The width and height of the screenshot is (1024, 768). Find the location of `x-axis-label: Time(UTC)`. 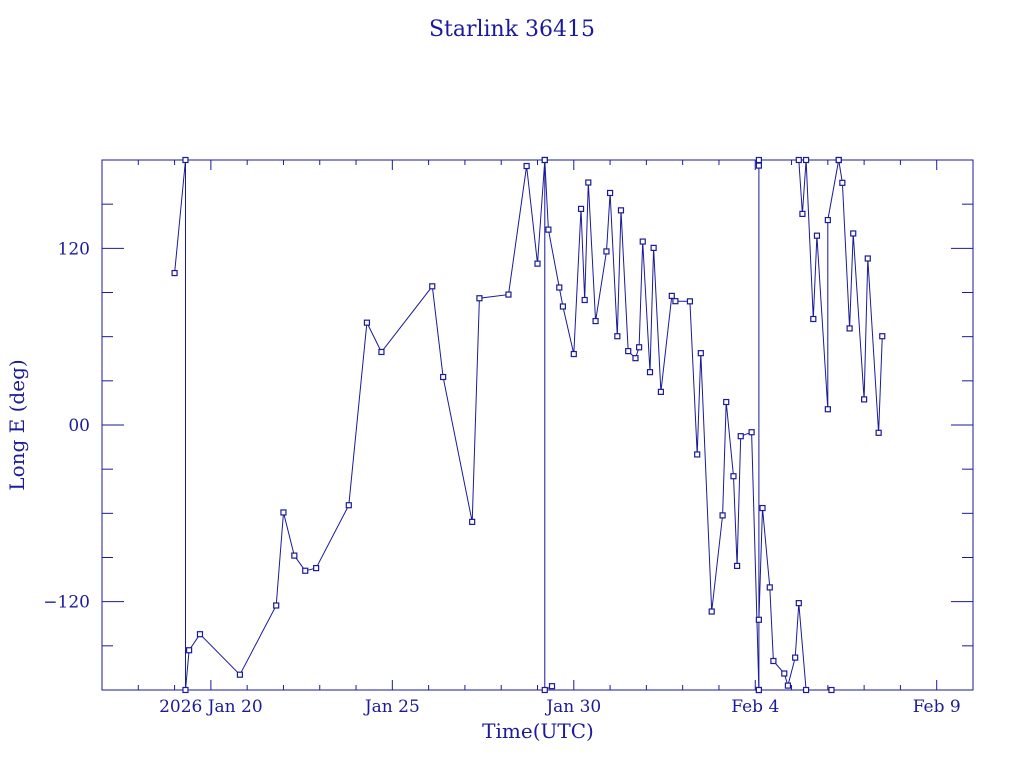

x-axis-label: Time(UTC) is located at coordinates (538, 731).